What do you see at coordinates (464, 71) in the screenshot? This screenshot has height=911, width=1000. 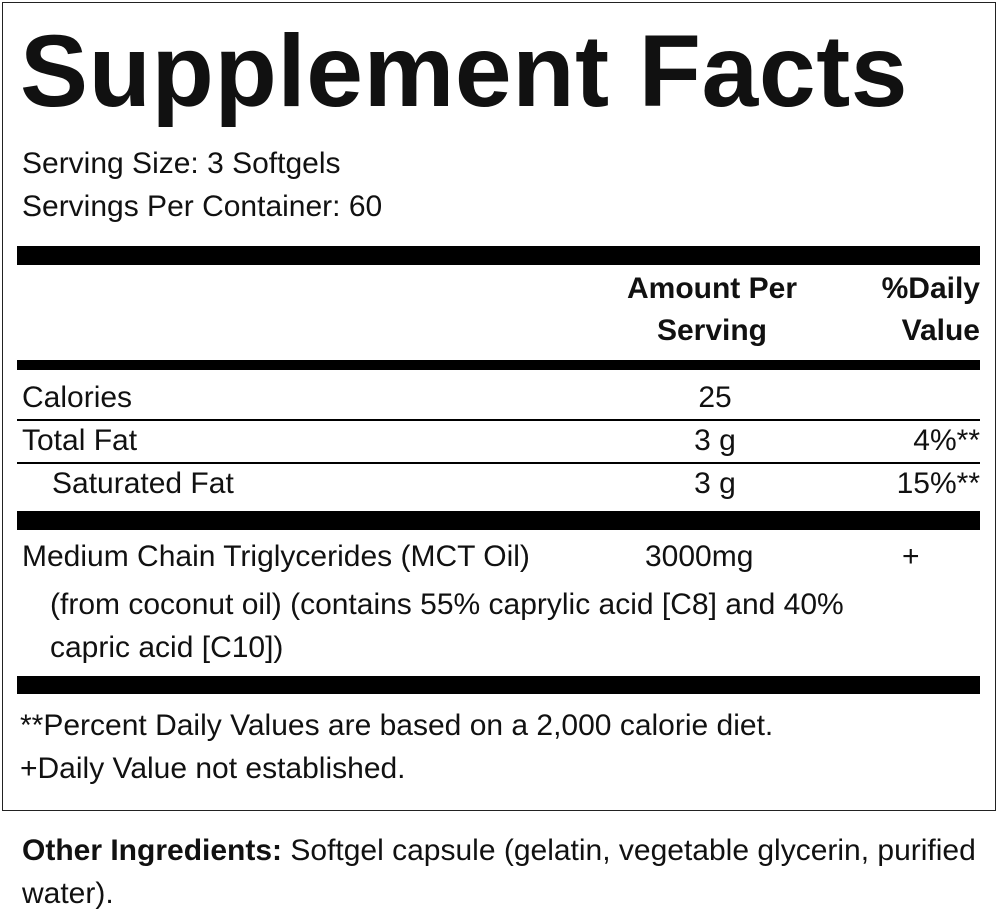 I see `title: Supplement Facts` at bounding box center [464, 71].